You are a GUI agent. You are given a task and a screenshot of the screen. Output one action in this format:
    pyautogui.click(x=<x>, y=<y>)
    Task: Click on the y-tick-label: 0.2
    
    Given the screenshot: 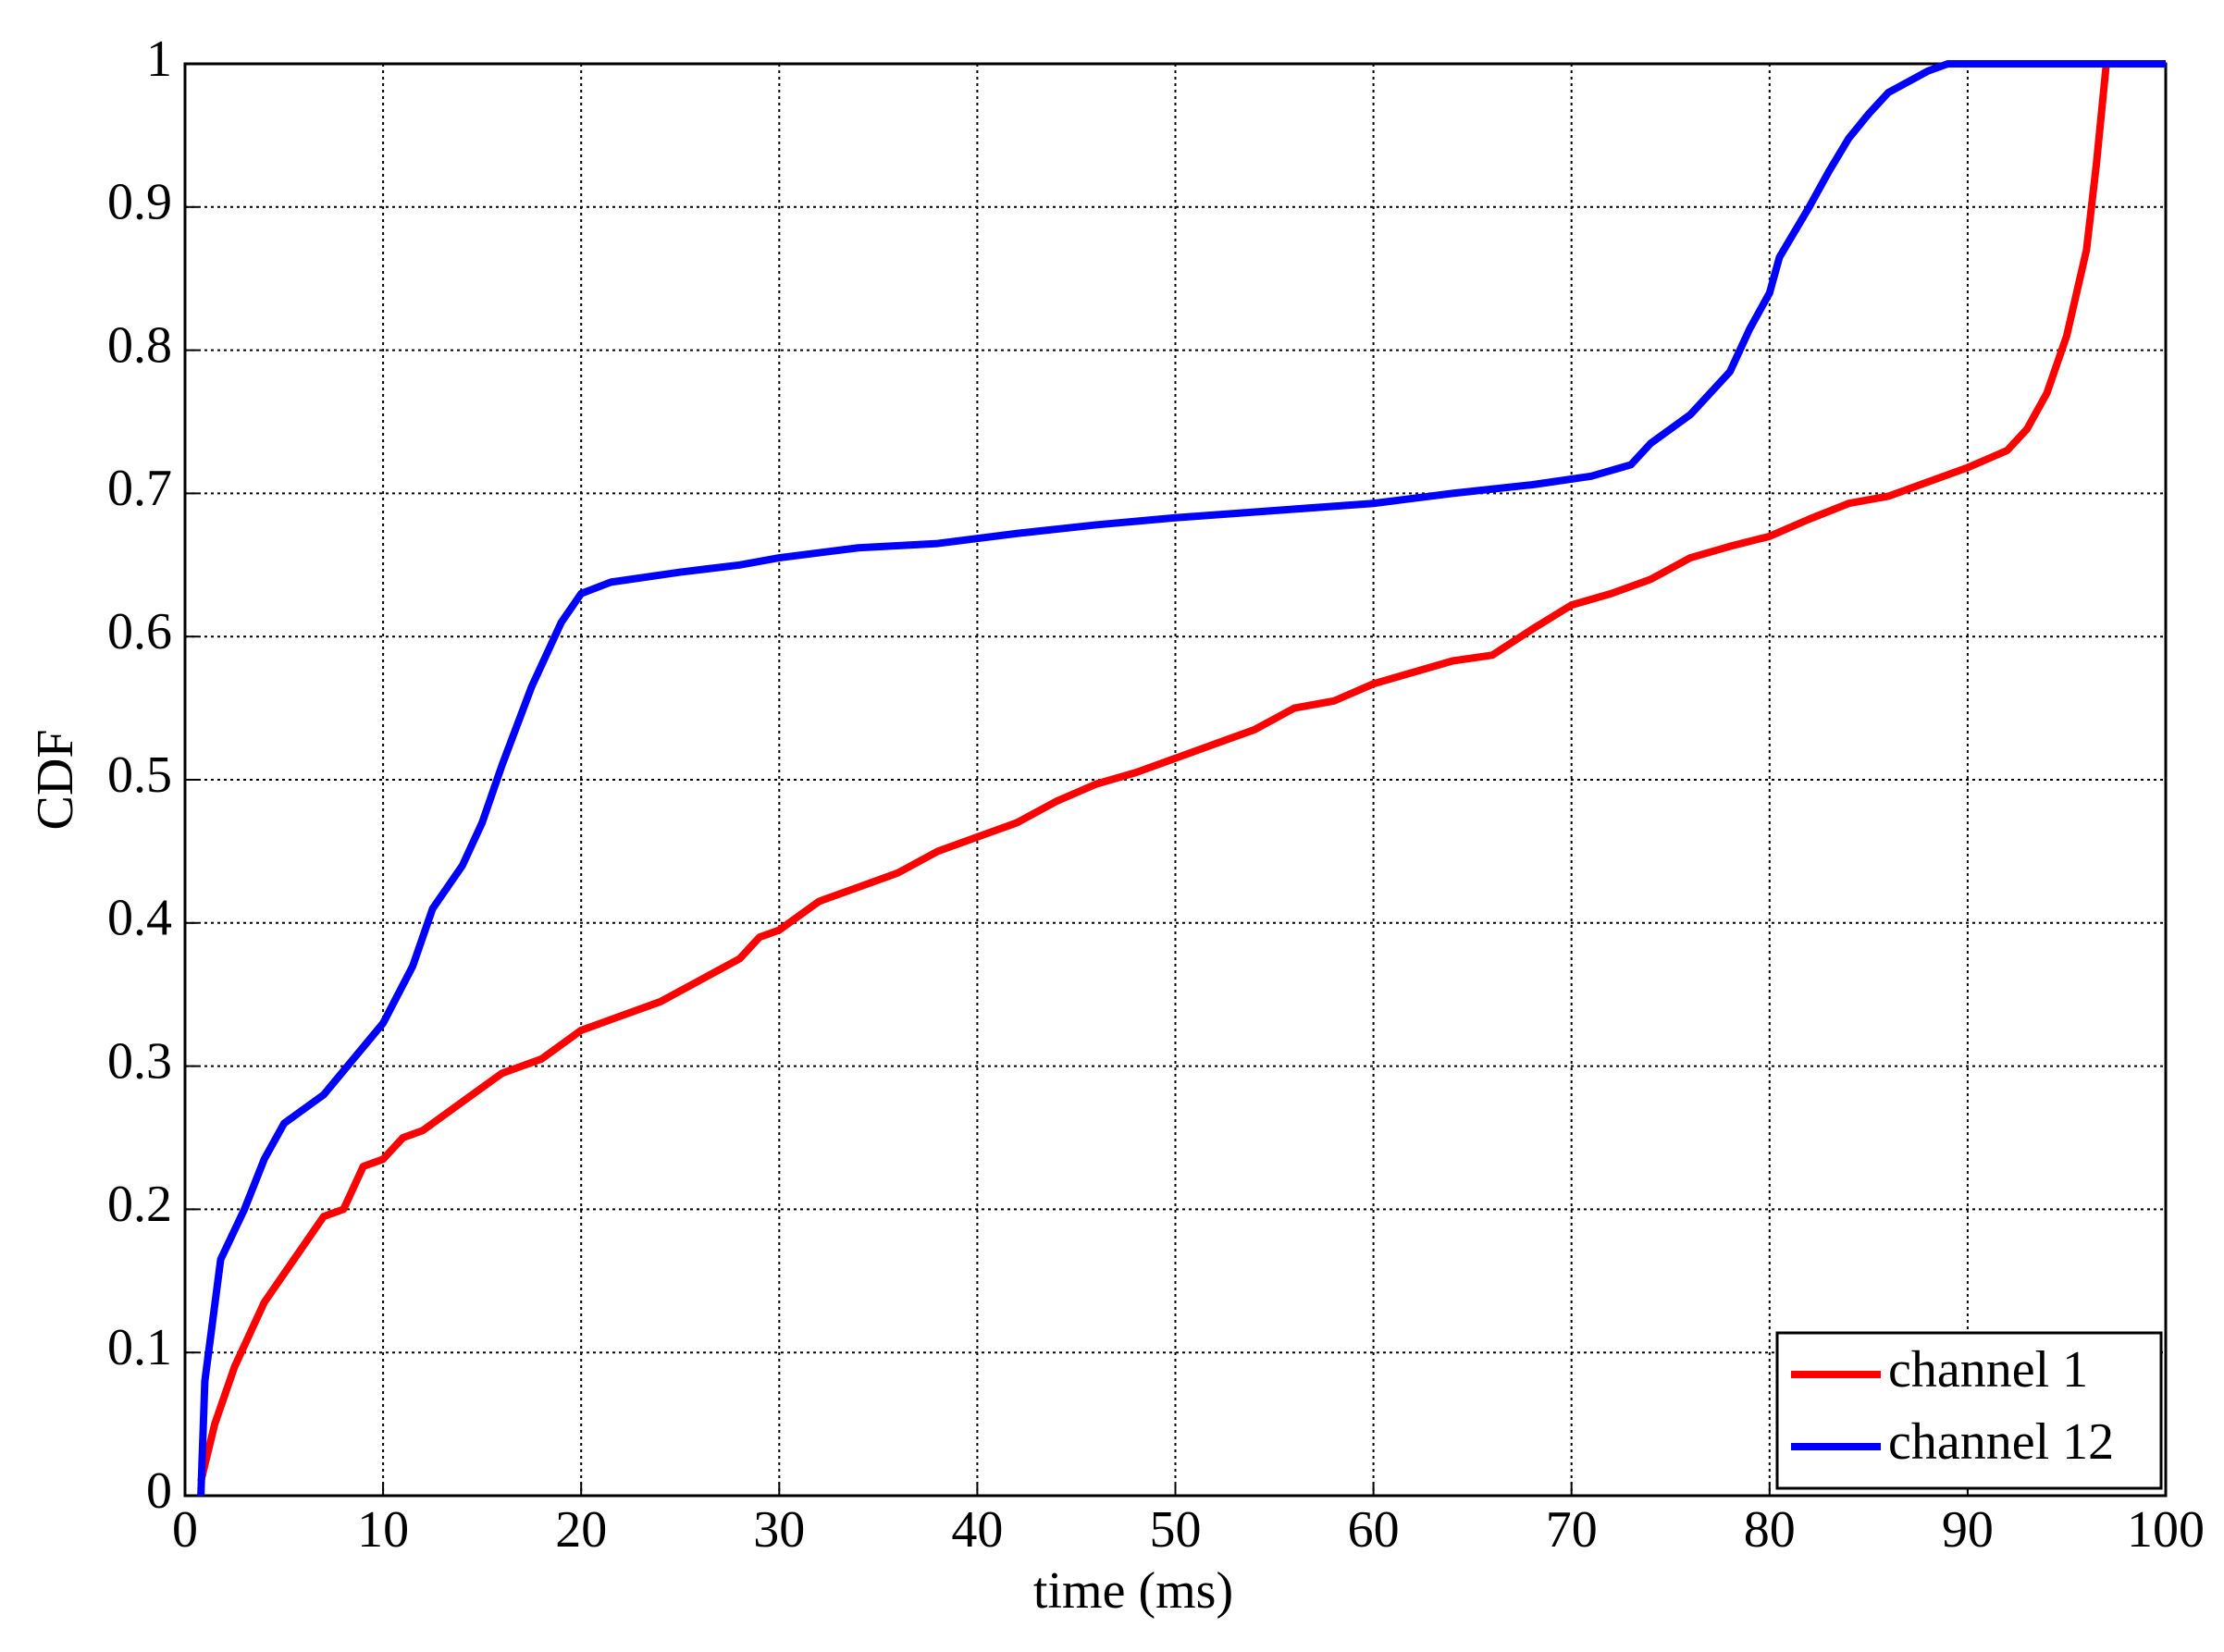 What is the action you would take?
    pyautogui.click(x=139, y=1204)
    